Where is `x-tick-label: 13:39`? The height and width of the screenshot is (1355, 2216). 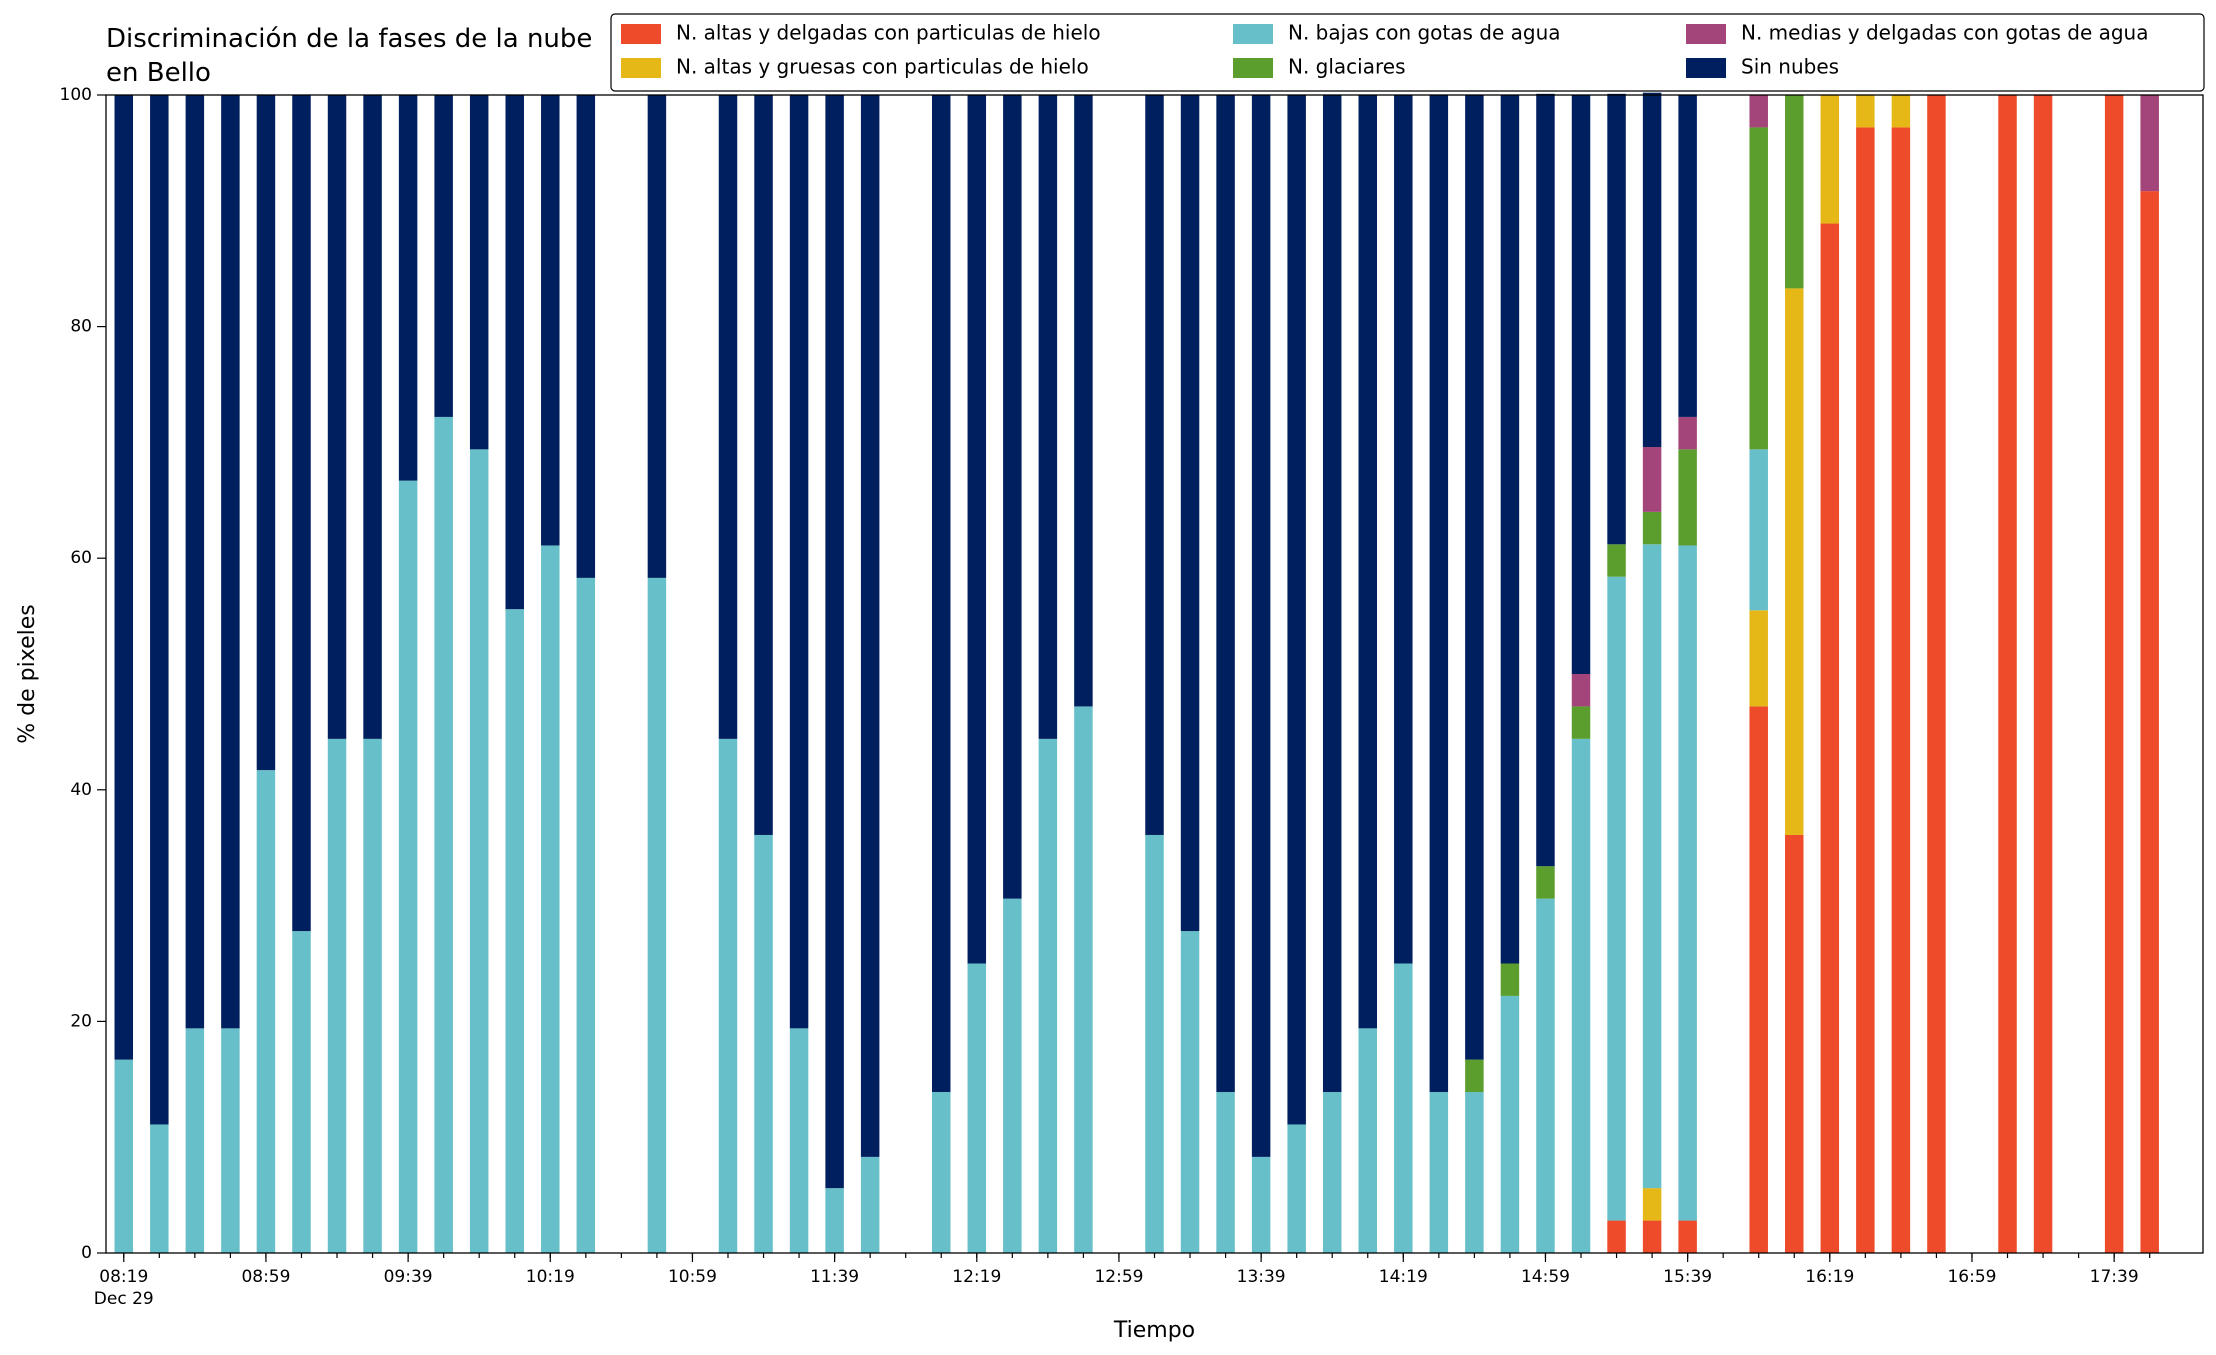
x-tick-label: 13:39 is located at coordinates (1261, 1277).